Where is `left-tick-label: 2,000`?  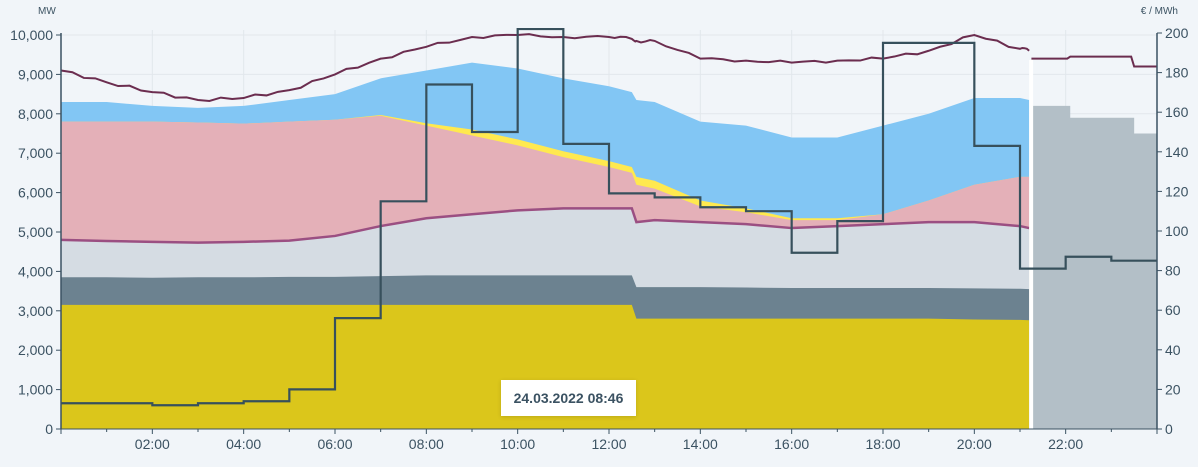 left-tick-label: 2,000 is located at coordinates (35, 350).